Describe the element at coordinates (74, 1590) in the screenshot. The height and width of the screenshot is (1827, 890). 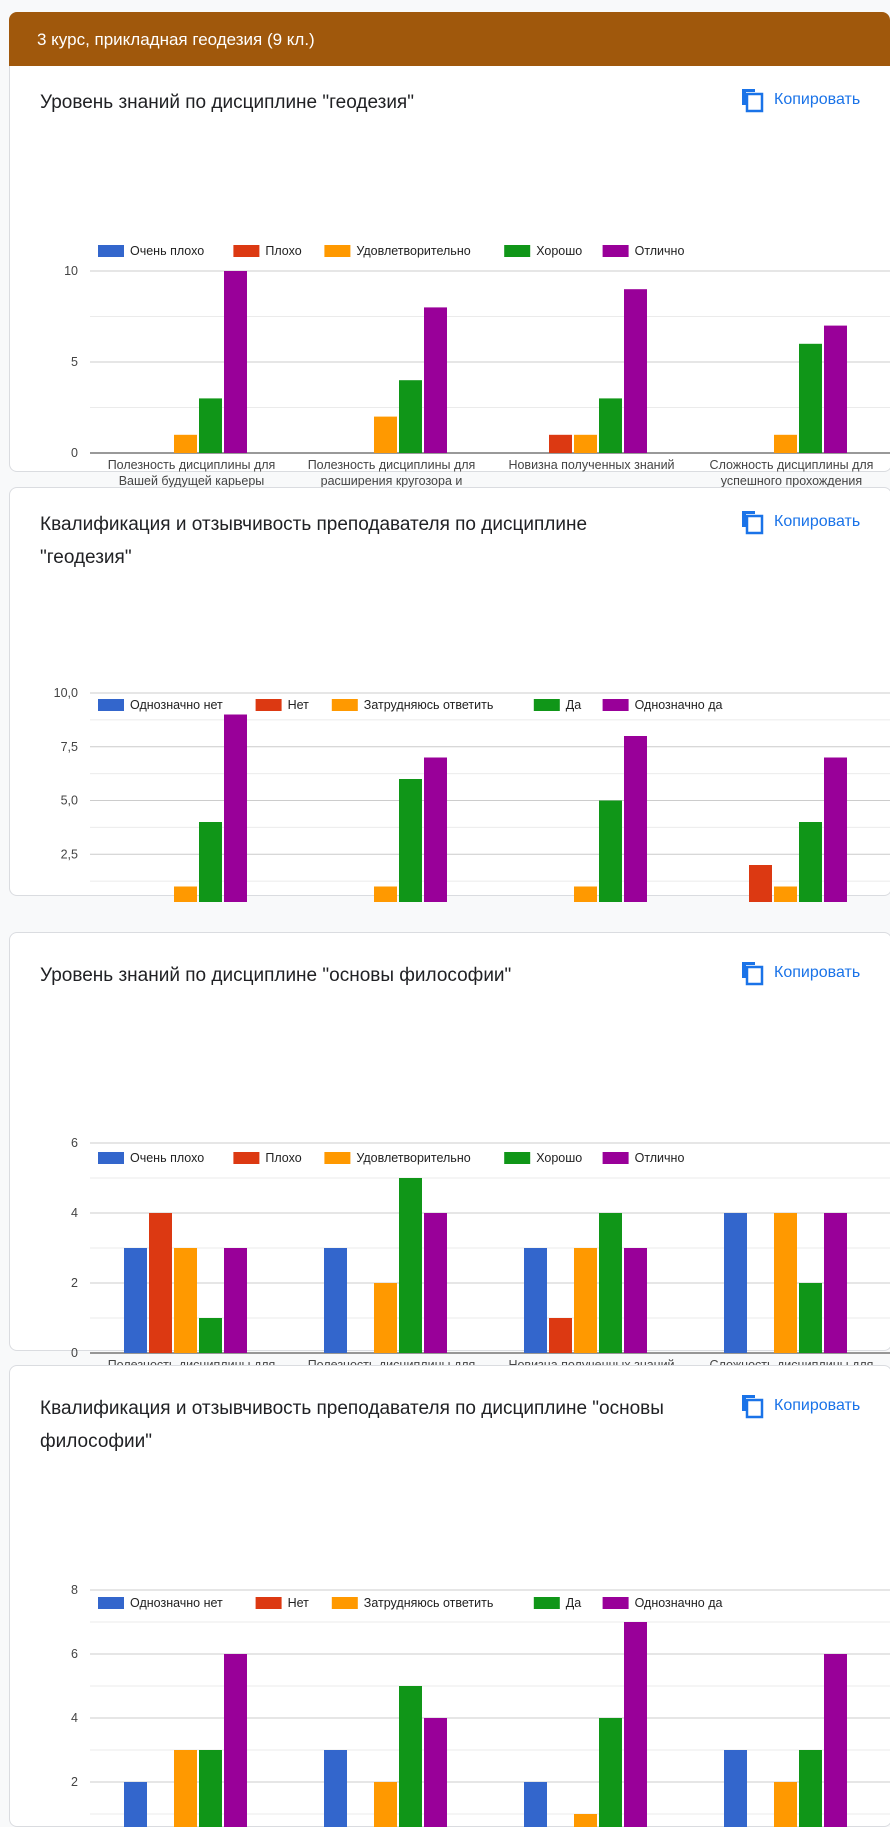
I see `y-tick-label: 8` at that location.